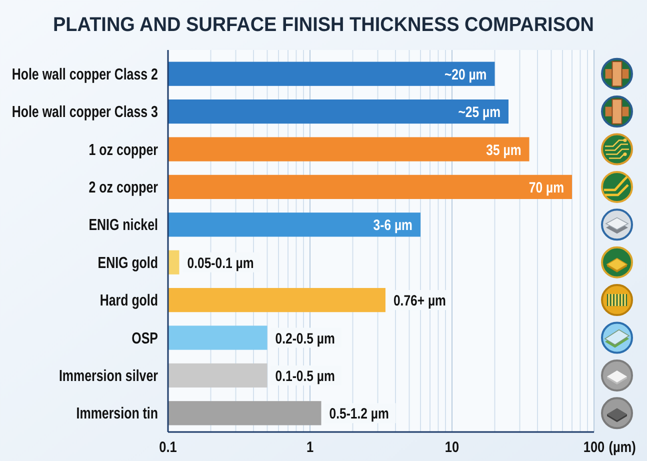  What do you see at coordinates (546, 187) in the screenshot?
I see `data-label: 70 µm` at bounding box center [546, 187].